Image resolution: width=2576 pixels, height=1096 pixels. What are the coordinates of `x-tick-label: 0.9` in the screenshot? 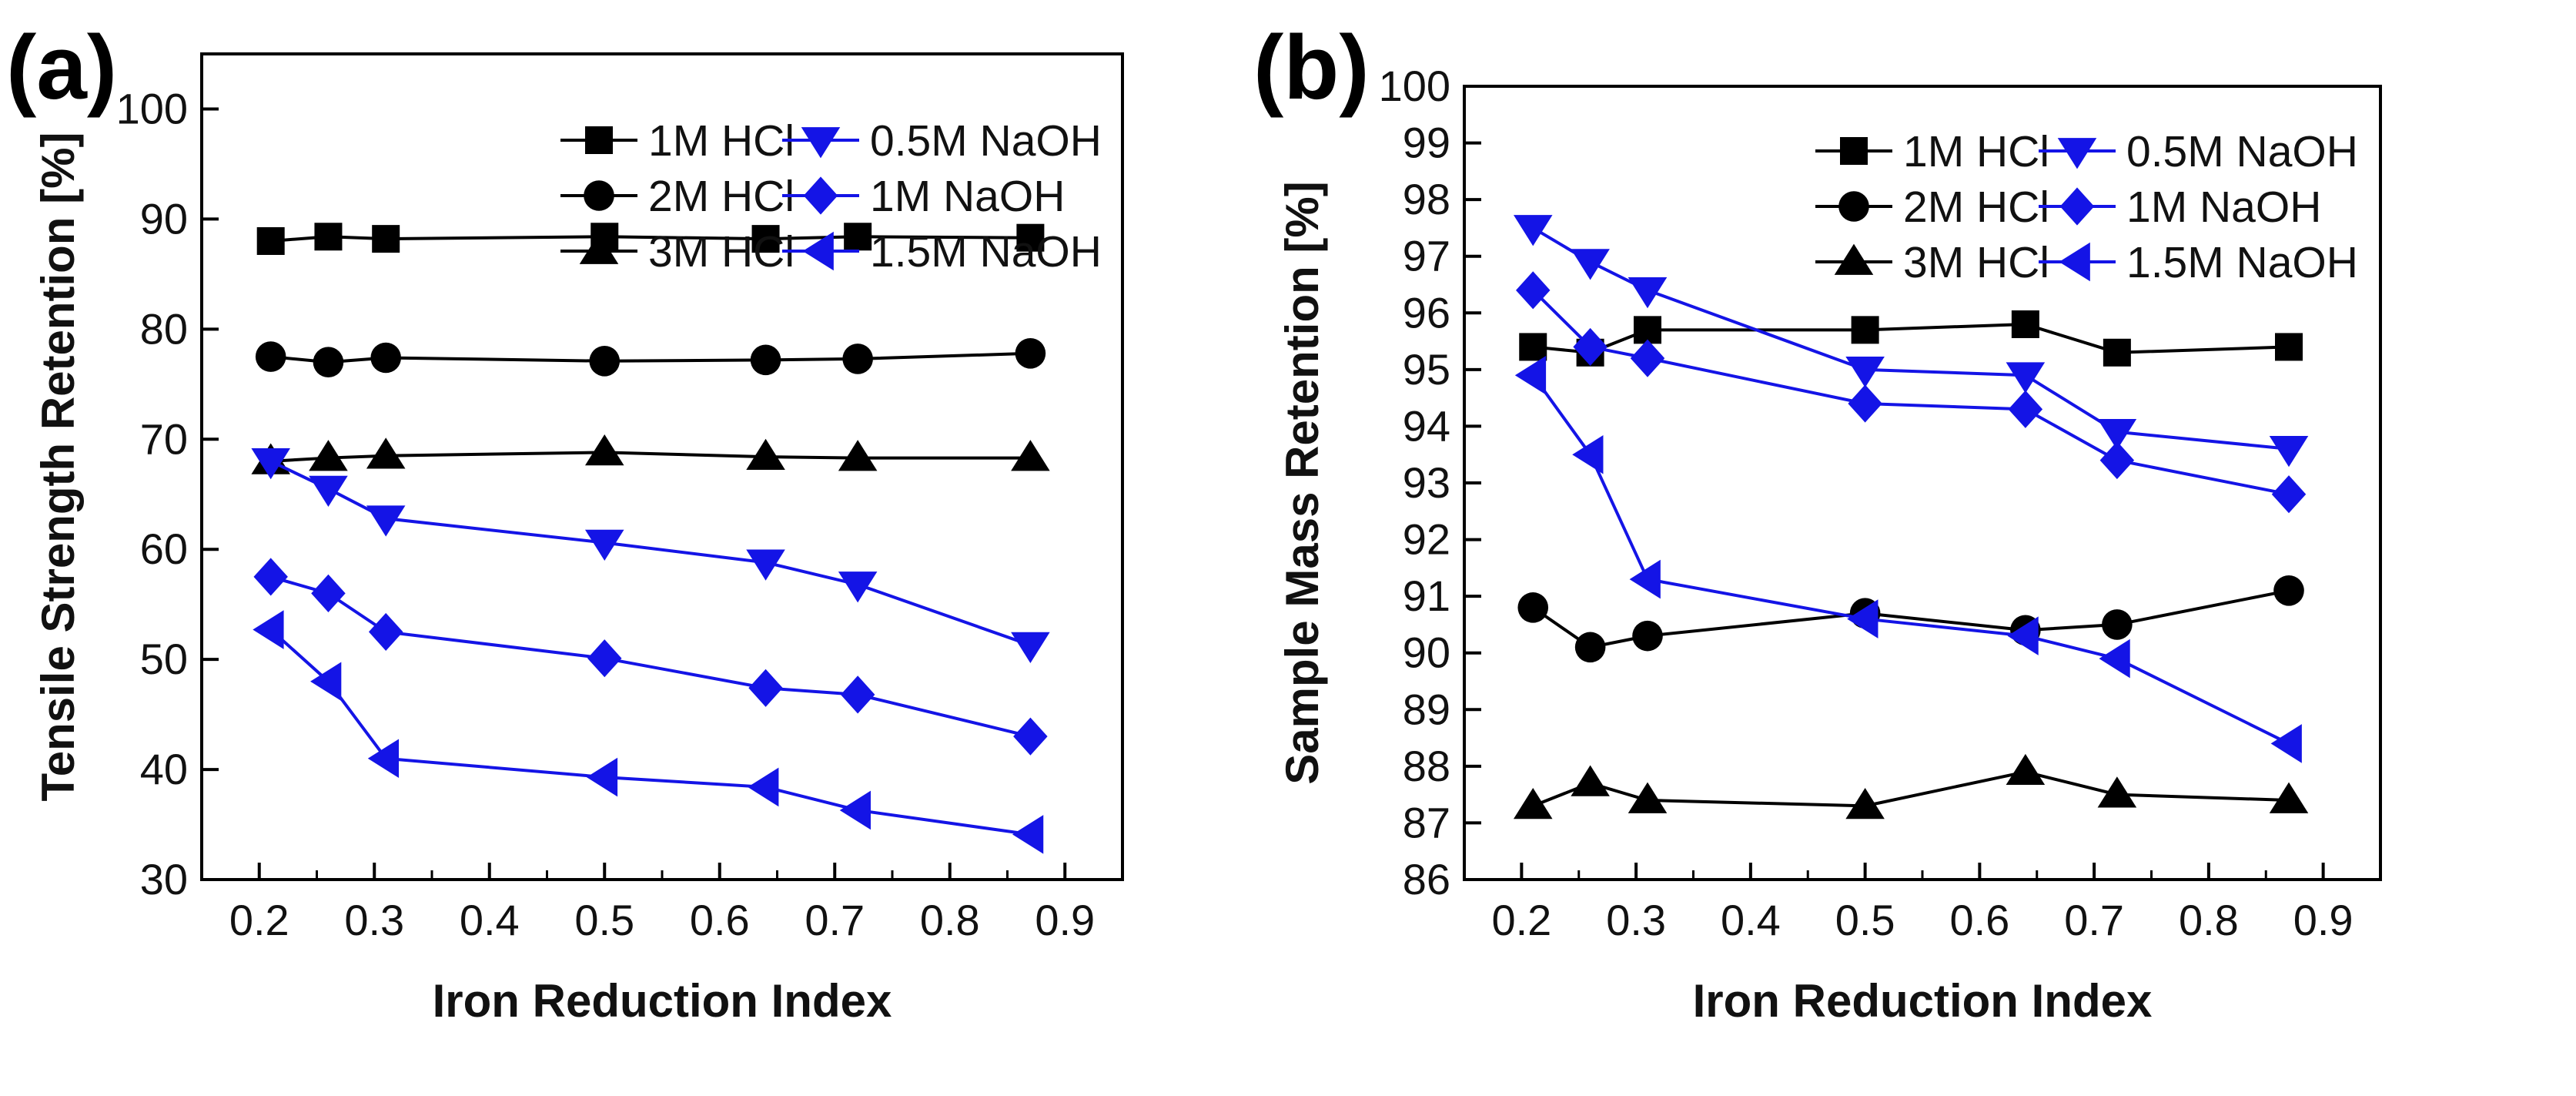 It's located at (2324, 920).